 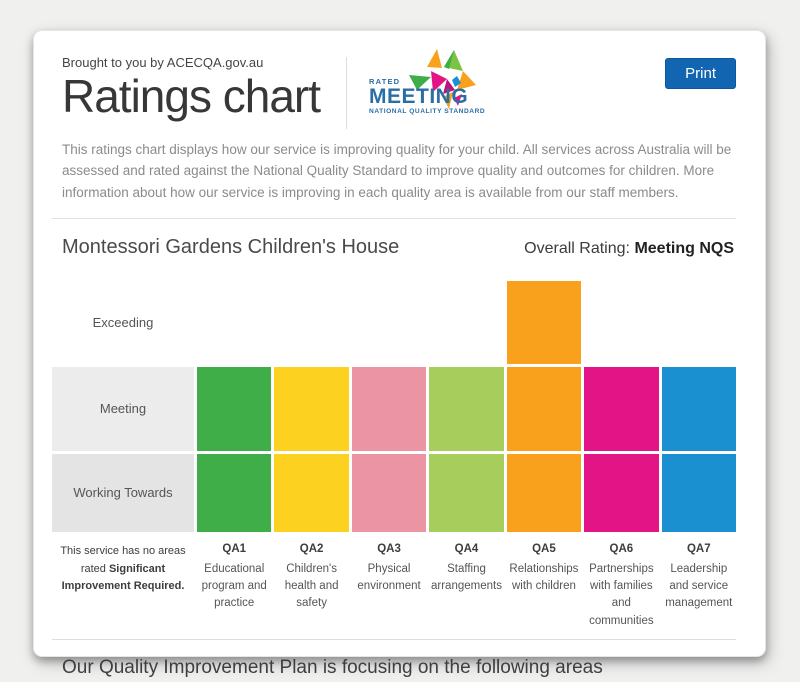 What do you see at coordinates (231, 246) in the screenshot?
I see `service-name: Montessori Gardens Children's House` at bounding box center [231, 246].